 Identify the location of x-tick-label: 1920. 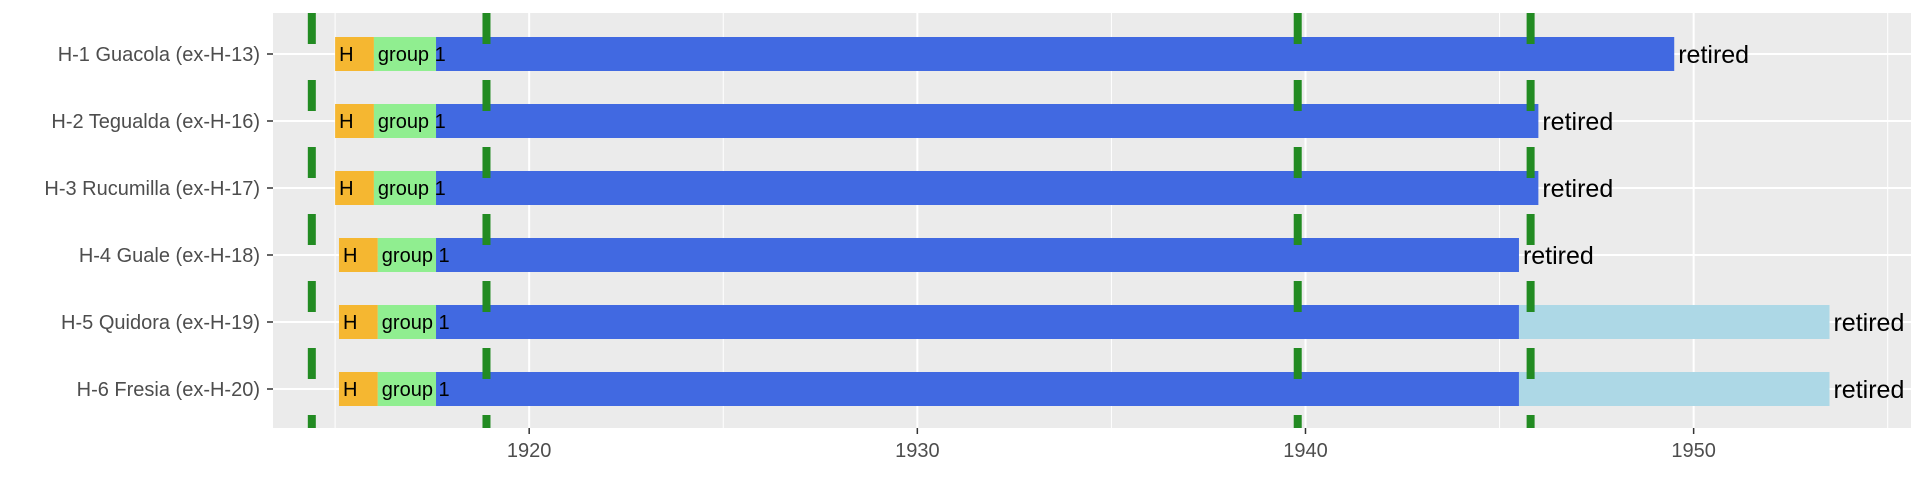
(529, 451).